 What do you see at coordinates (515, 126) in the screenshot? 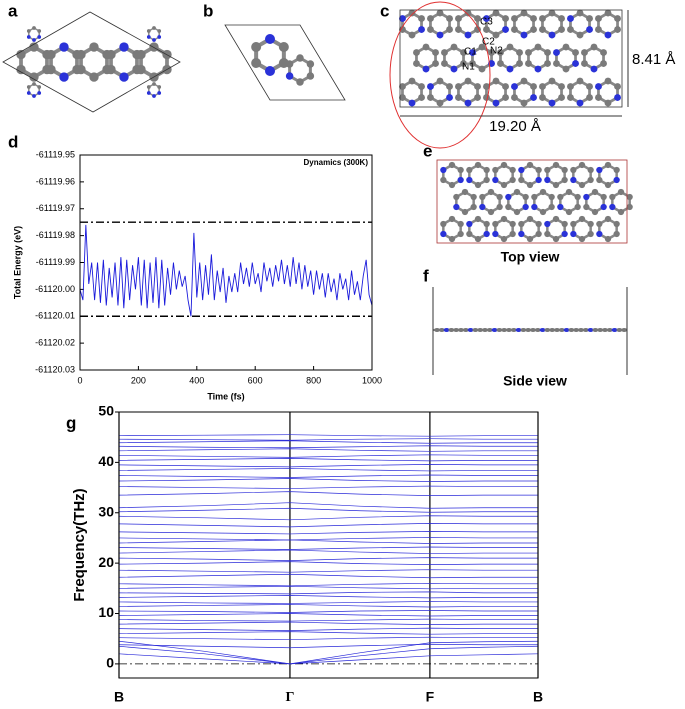
I see `dimension-label: 19.20 Å` at bounding box center [515, 126].